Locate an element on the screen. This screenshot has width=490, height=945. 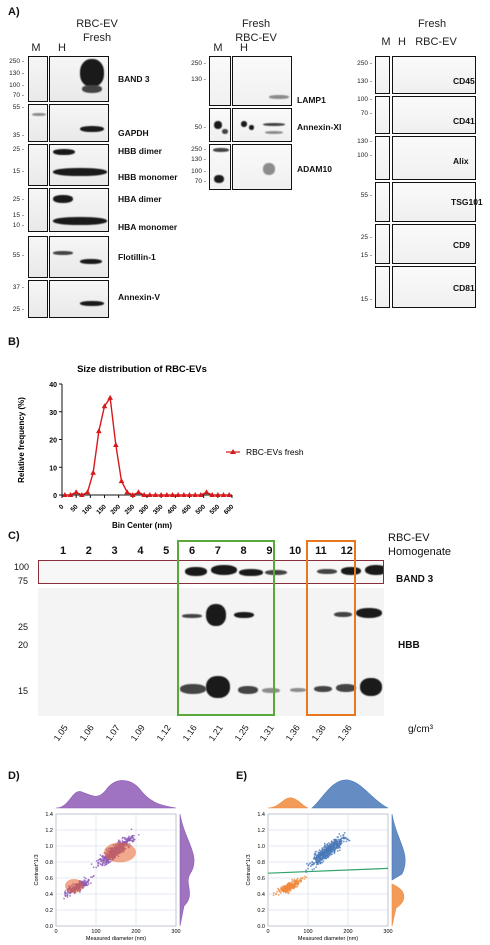
blot-marker-annexin-v is located at coordinates (38, 299).